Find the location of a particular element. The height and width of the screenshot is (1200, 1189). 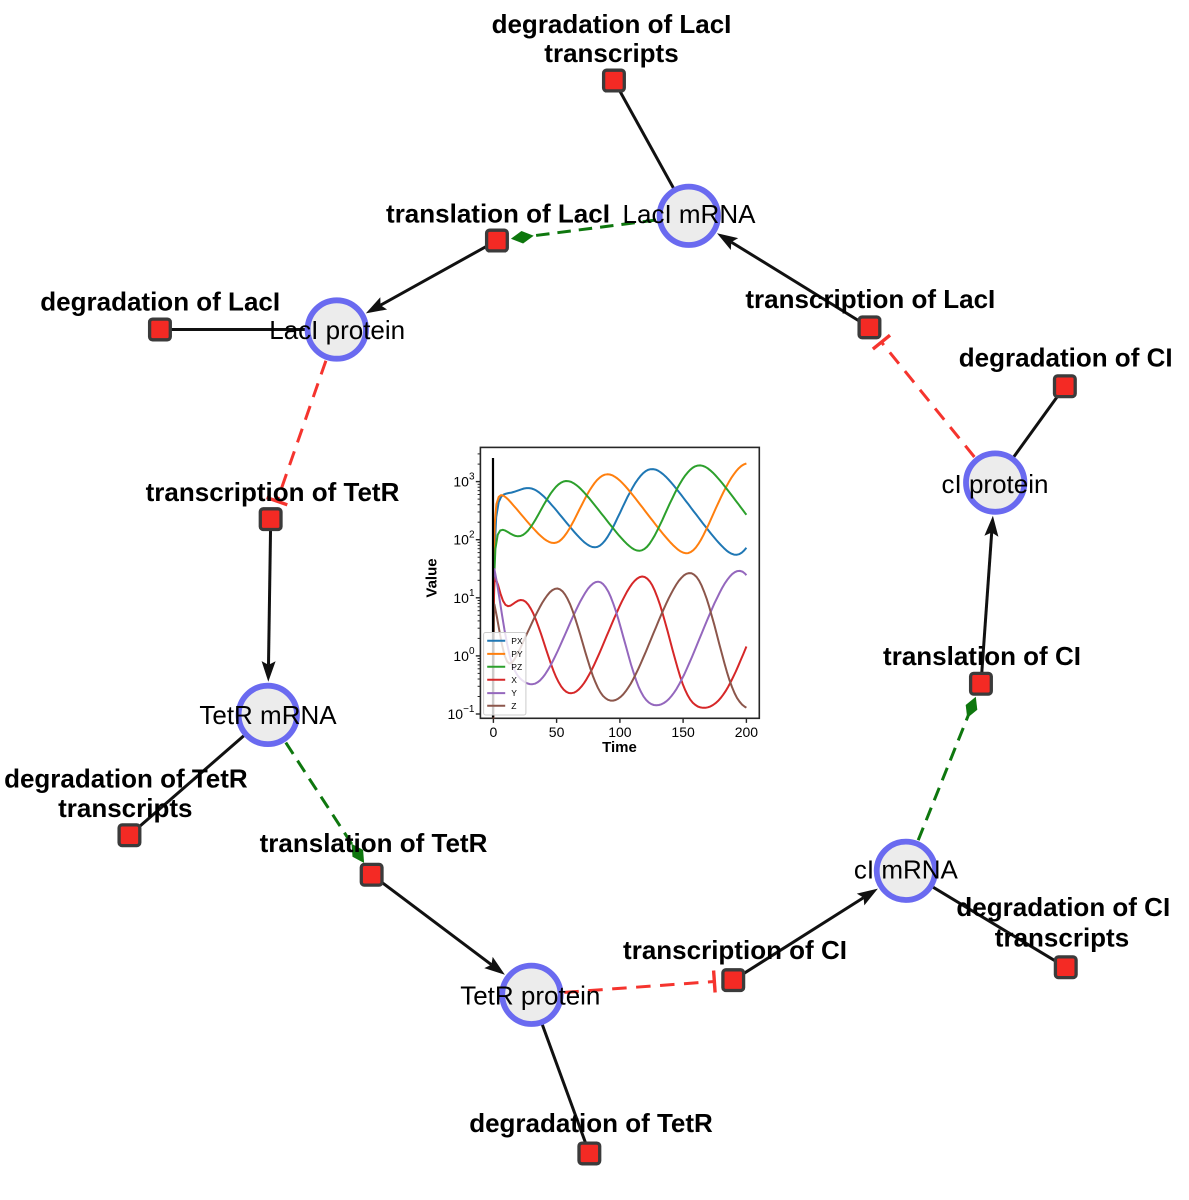

svg-text: 100 is located at coordinates (620, 732).